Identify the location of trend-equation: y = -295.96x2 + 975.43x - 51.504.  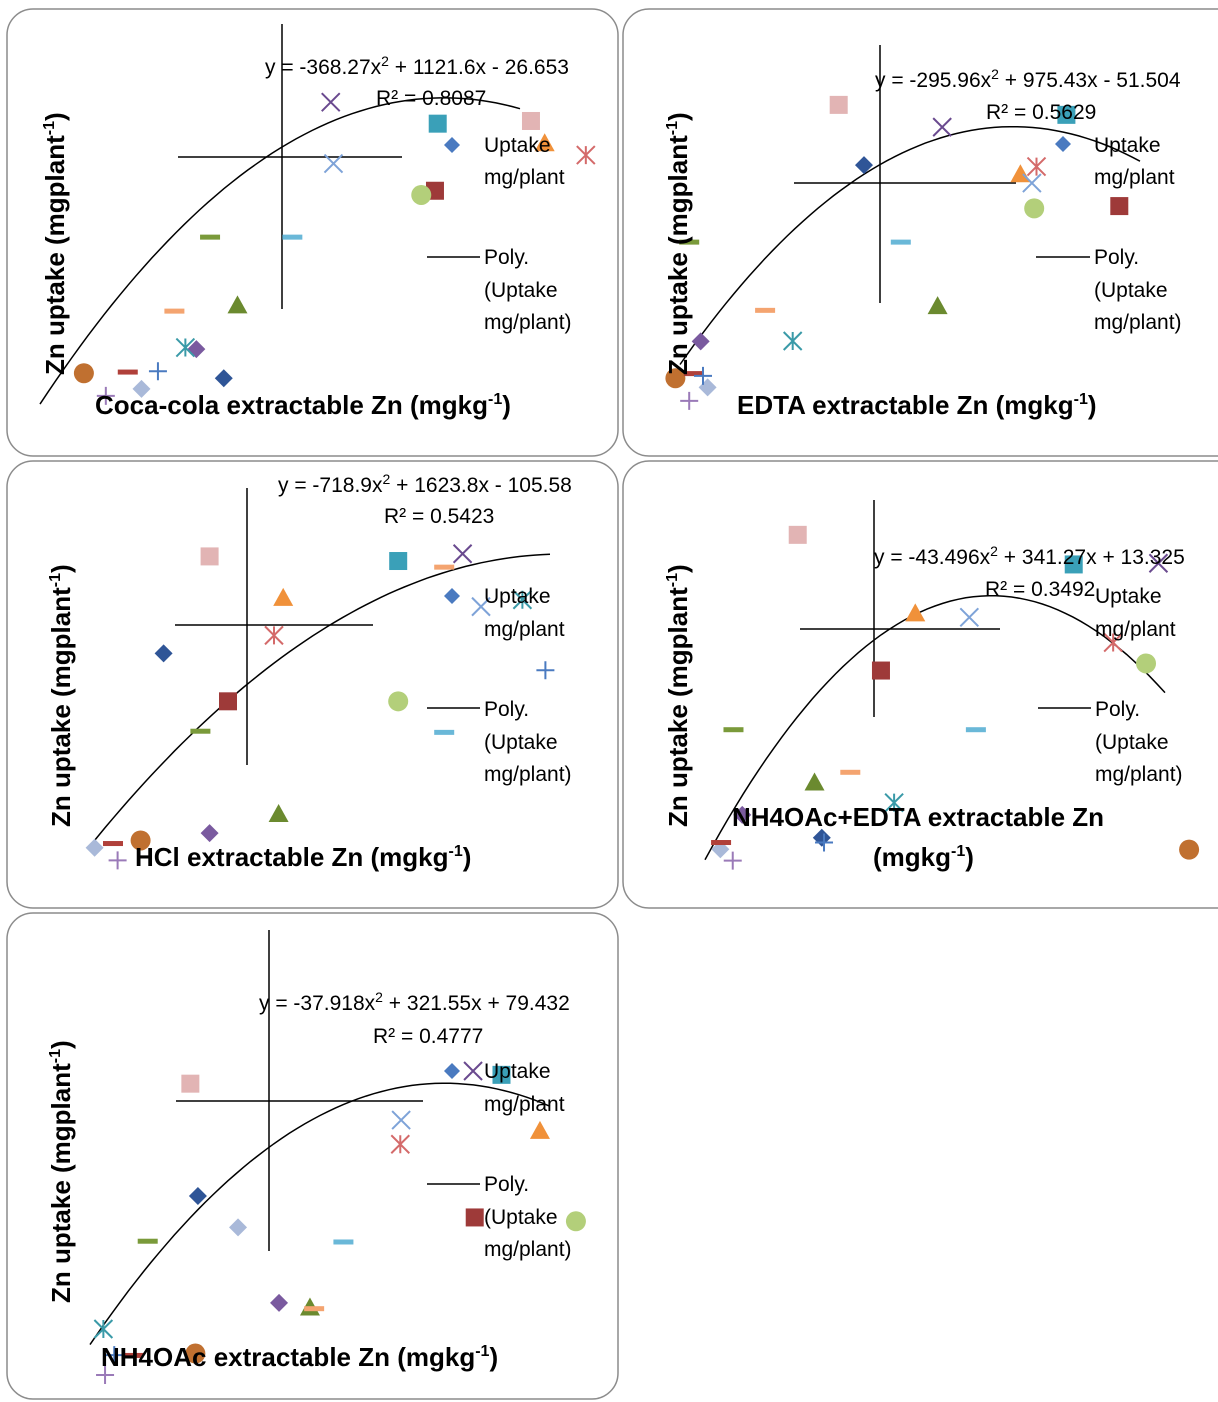
(1028, 79).